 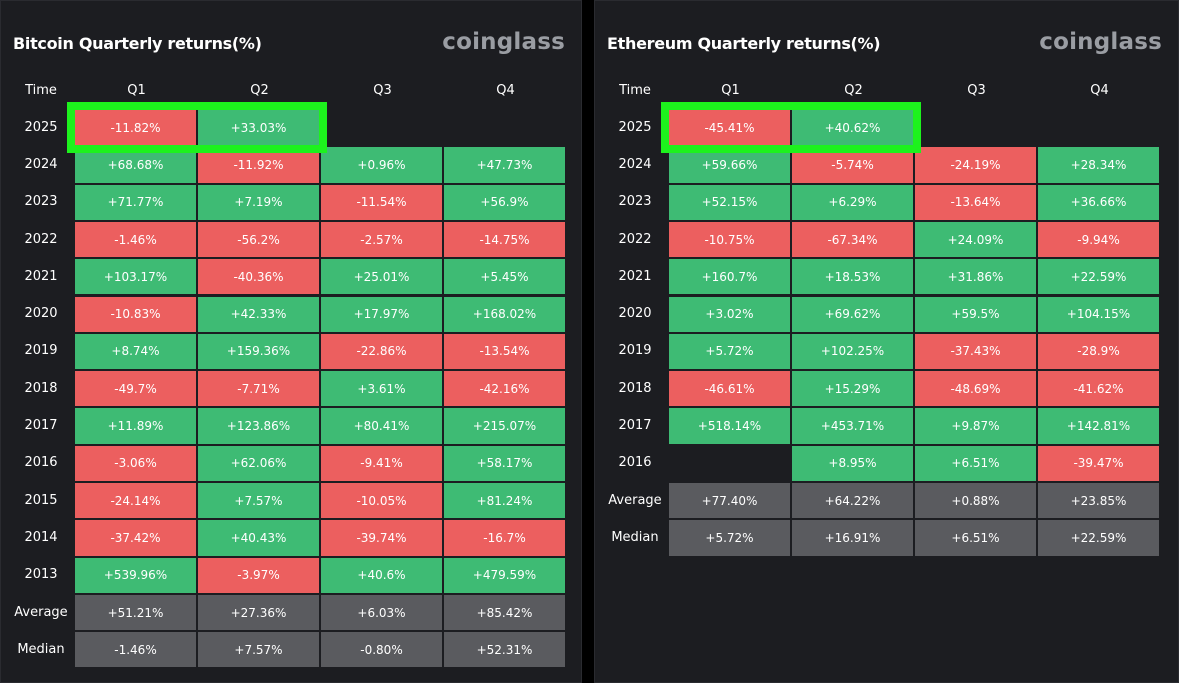 I want to click on return-cell: -3.97%, so click(x=258, y=575).